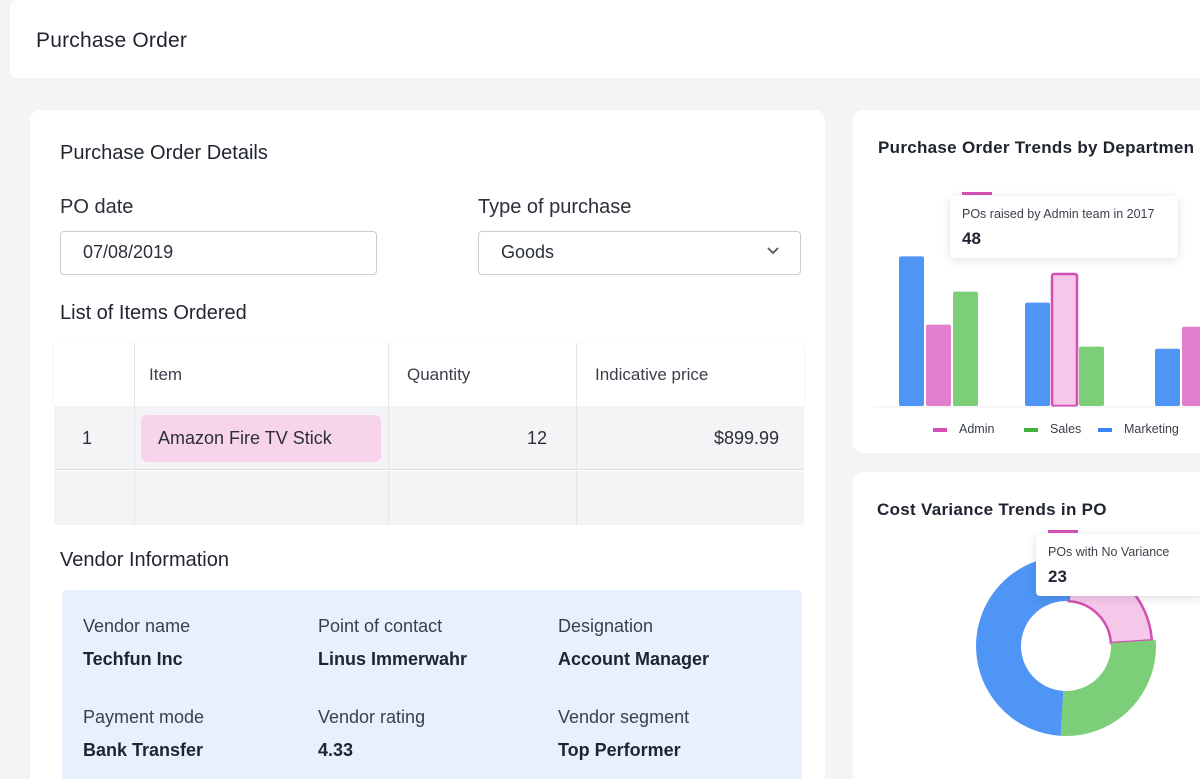  What do you see at coordinates (528, 252) in the screenshot?
I see `purchase-type-value: Goods` at bounding box center [528, 252].